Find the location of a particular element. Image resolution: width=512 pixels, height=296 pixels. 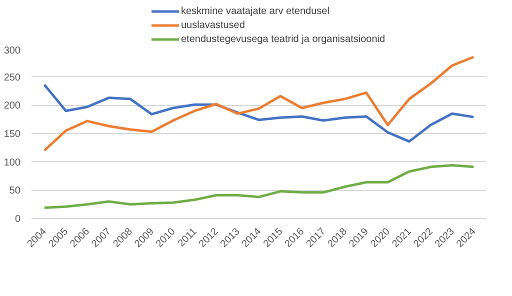

y-tick-label: 150 is located at coordinates (12, 134).